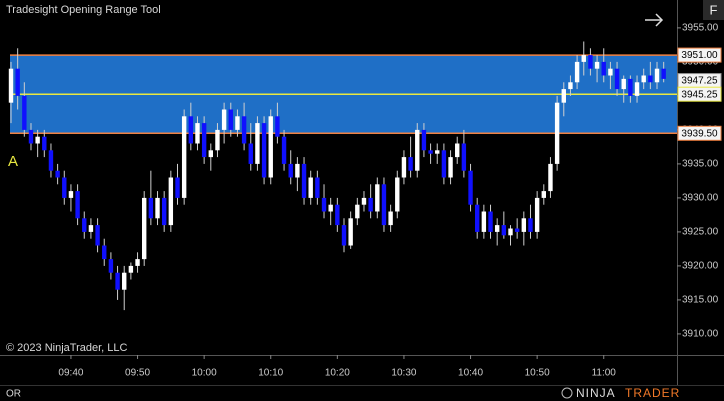 The width and height of the screenshot is (724, 401). Describe the element at coordinates (537, 373) in the screenshot. I see `x-tick-label: 10:50` at that location.